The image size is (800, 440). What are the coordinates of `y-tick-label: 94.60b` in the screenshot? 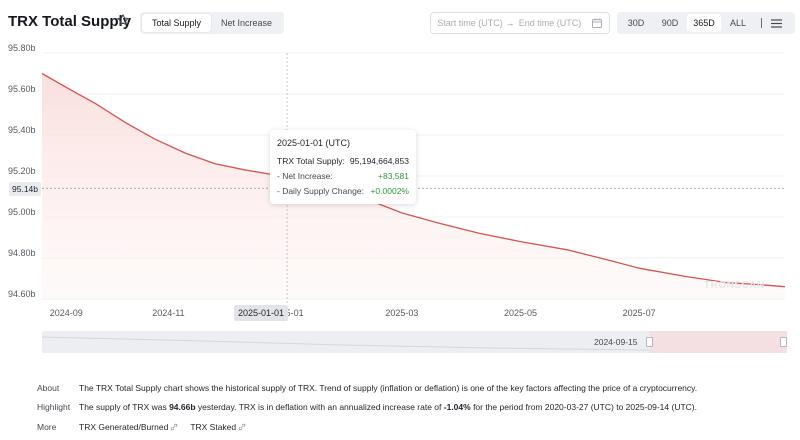 It's located at (22, 294).